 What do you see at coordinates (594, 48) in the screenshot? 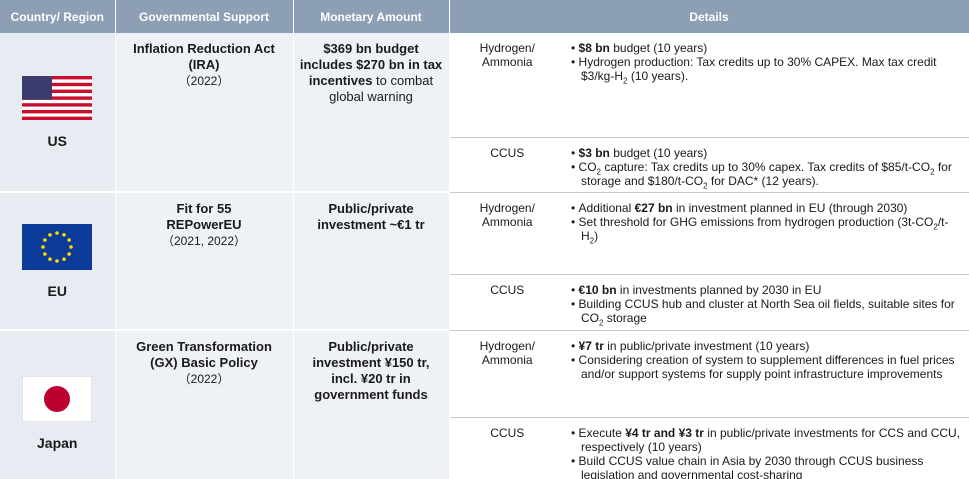
I see `text-segment: $8 bn` at bounding box center [594, 48].